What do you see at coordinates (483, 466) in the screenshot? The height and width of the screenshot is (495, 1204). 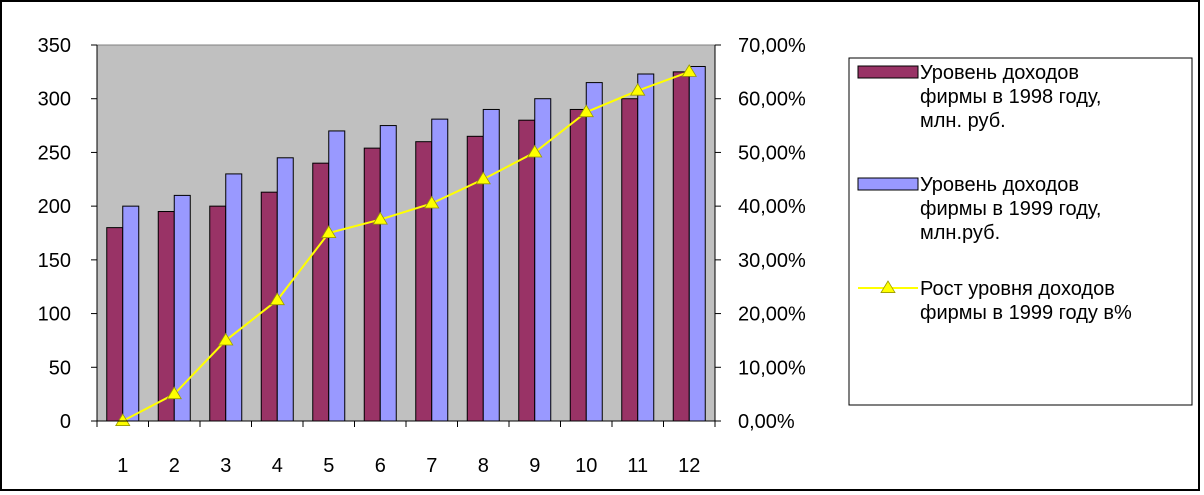 I see `x-tick-label: 8` at bounding box center [483, 466].